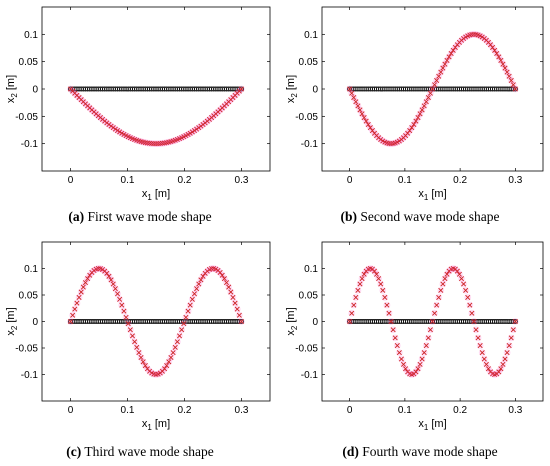 Image resolution: width=550 pixels, height=466 pixels. I want to click on panel-b-xtick-label: 0, so click(350, 180).